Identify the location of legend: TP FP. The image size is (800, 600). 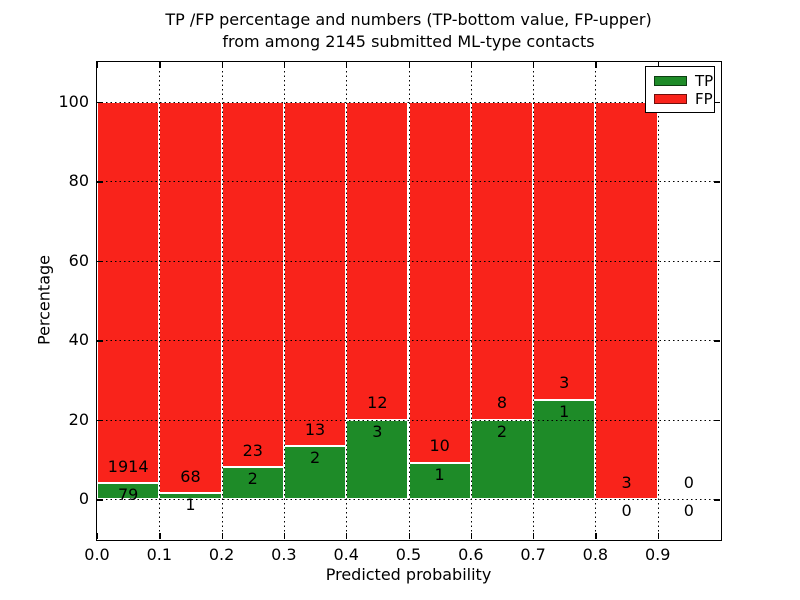
(680, 89).